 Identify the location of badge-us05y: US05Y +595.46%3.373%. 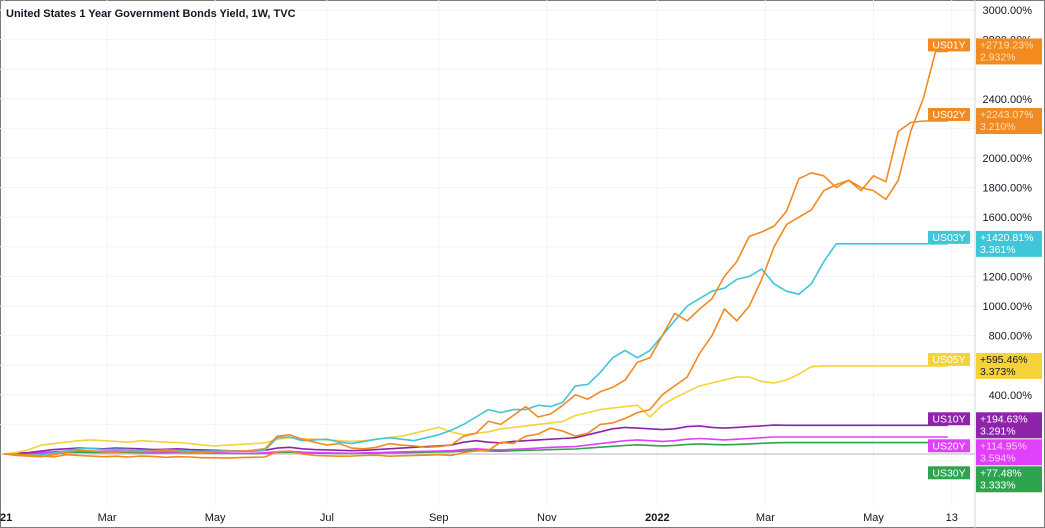
(985, 365).